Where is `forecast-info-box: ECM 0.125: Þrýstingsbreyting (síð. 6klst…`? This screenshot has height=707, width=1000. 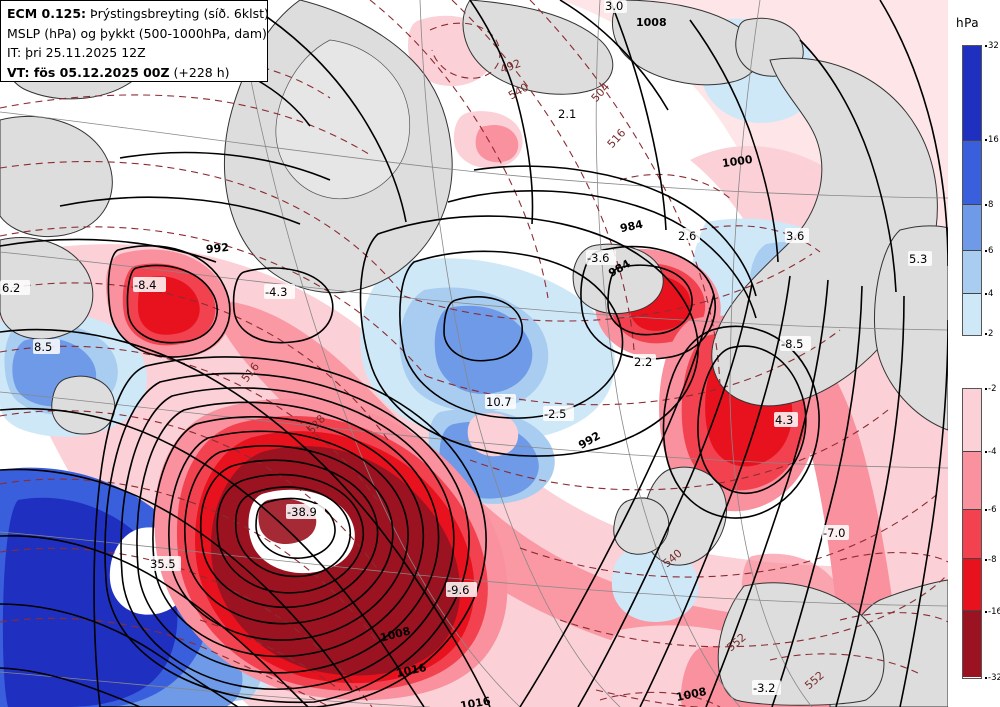
forecast-info-box: ECM 0.125: Þrýstingsbreyting (síð. 6klst… is located at coordinates (134, 41).